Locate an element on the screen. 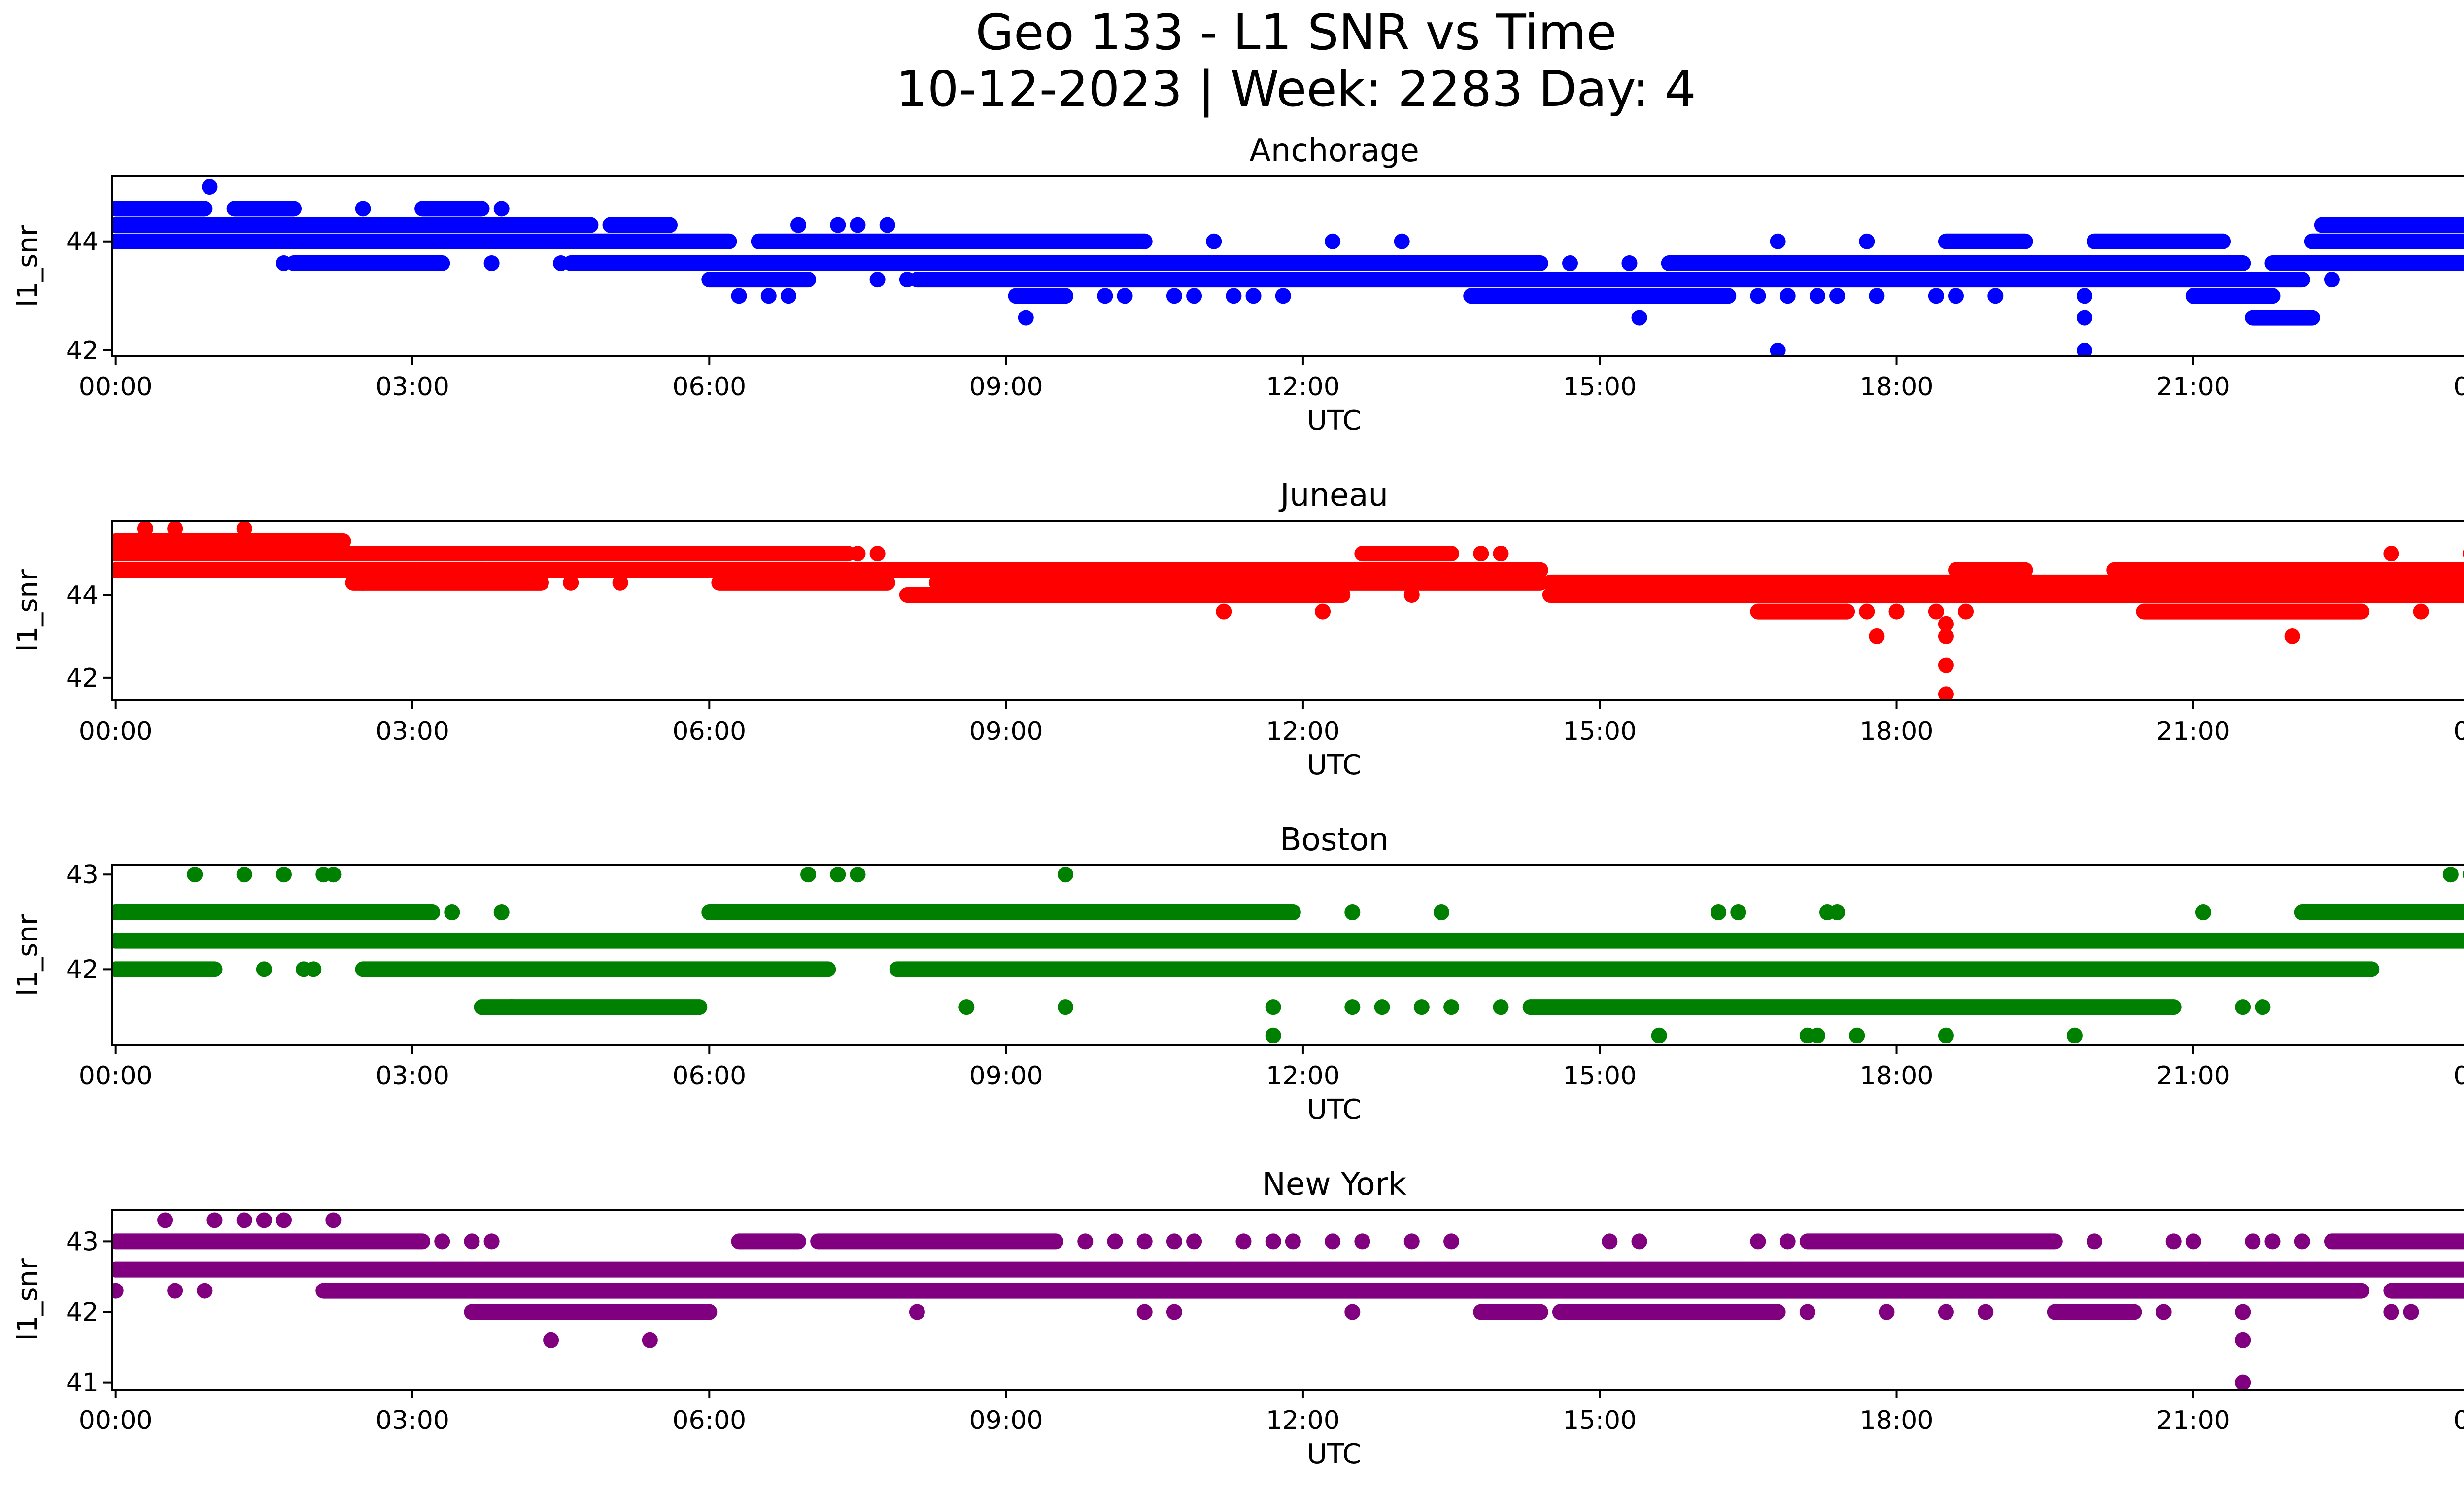 This screenshot has height=1495, width=2464. x-tick-label: 03:00 is located at coordinates (412, 1076).